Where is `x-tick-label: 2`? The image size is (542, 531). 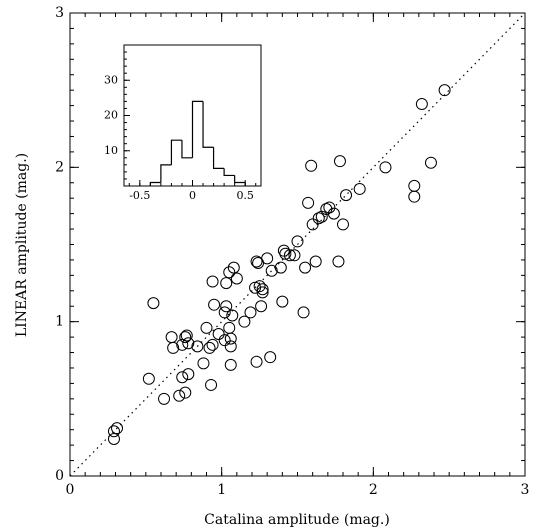 x-tick-label: 2 is located at coordinates (373, 490).